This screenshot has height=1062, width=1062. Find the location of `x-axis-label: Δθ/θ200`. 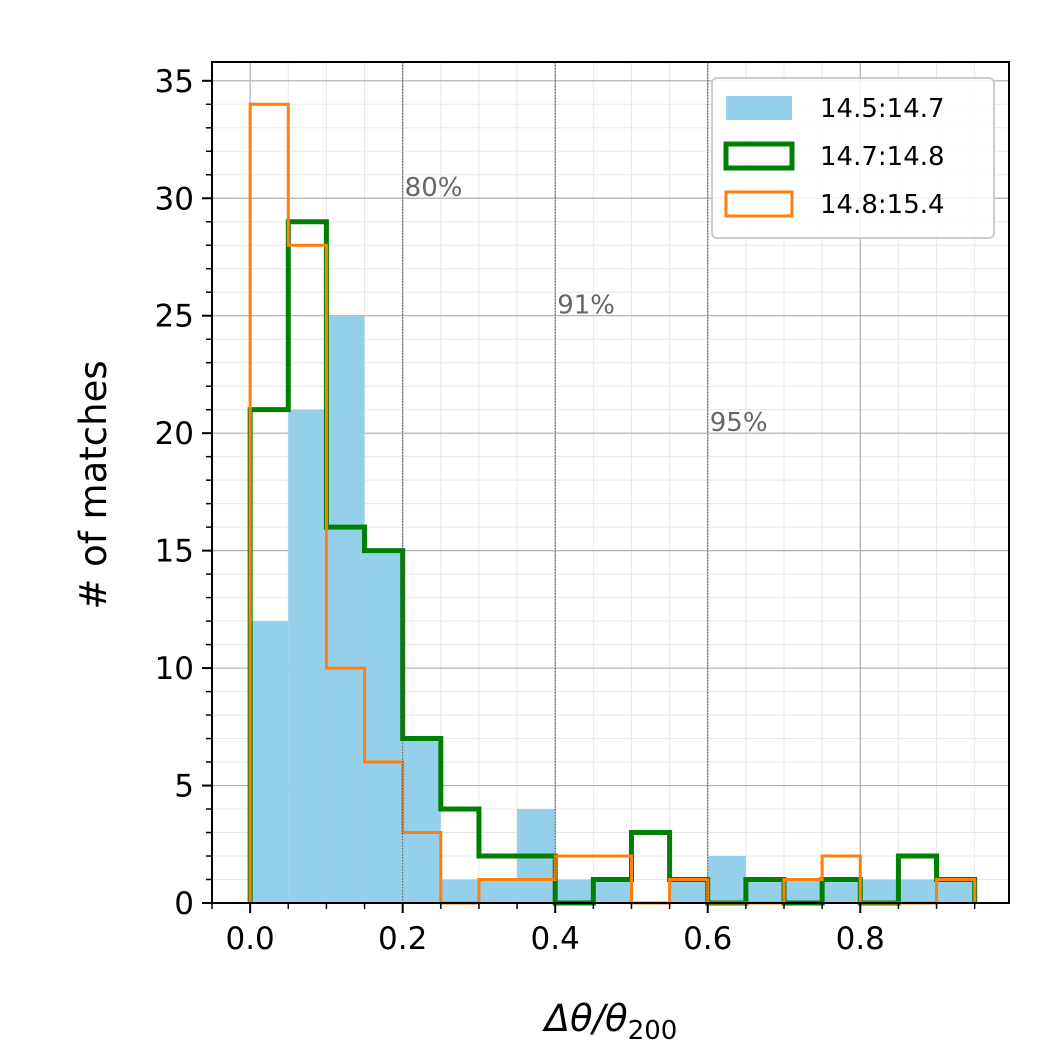

x-axis-label: Δθ/θ200 is located at coordinates (610, 1021).